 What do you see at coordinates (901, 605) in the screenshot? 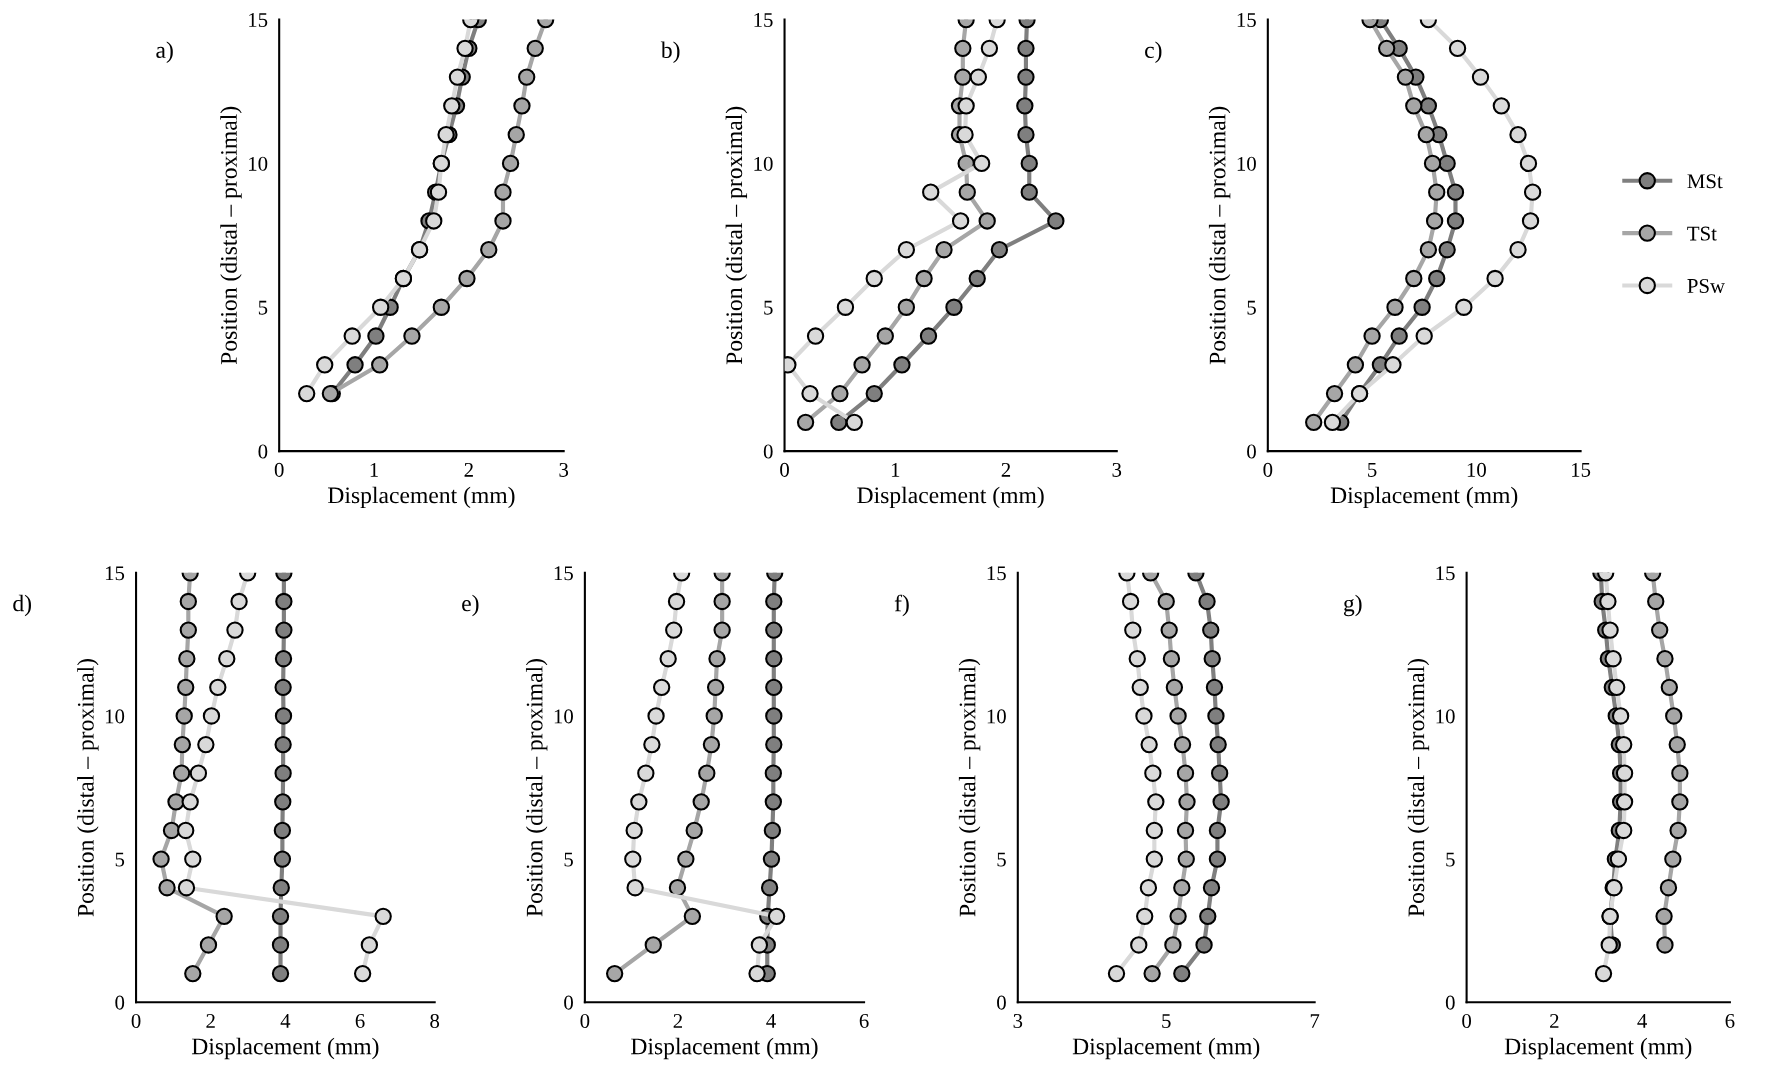
I see `text: f)` at bounding box center [901, 605].